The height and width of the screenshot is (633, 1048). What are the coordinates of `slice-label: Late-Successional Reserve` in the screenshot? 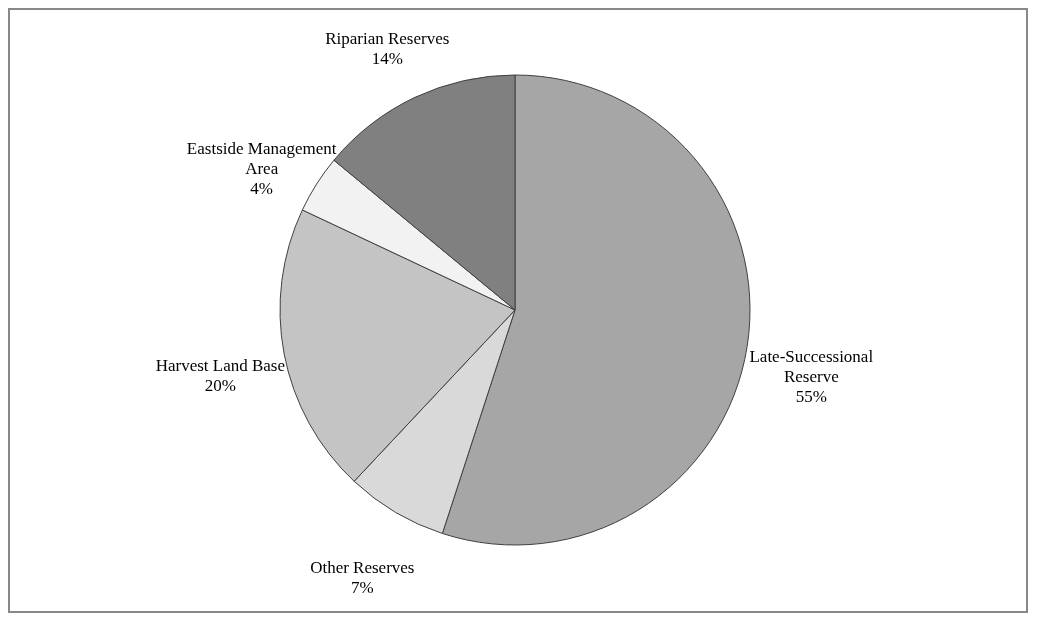 It's located at (811, 366).